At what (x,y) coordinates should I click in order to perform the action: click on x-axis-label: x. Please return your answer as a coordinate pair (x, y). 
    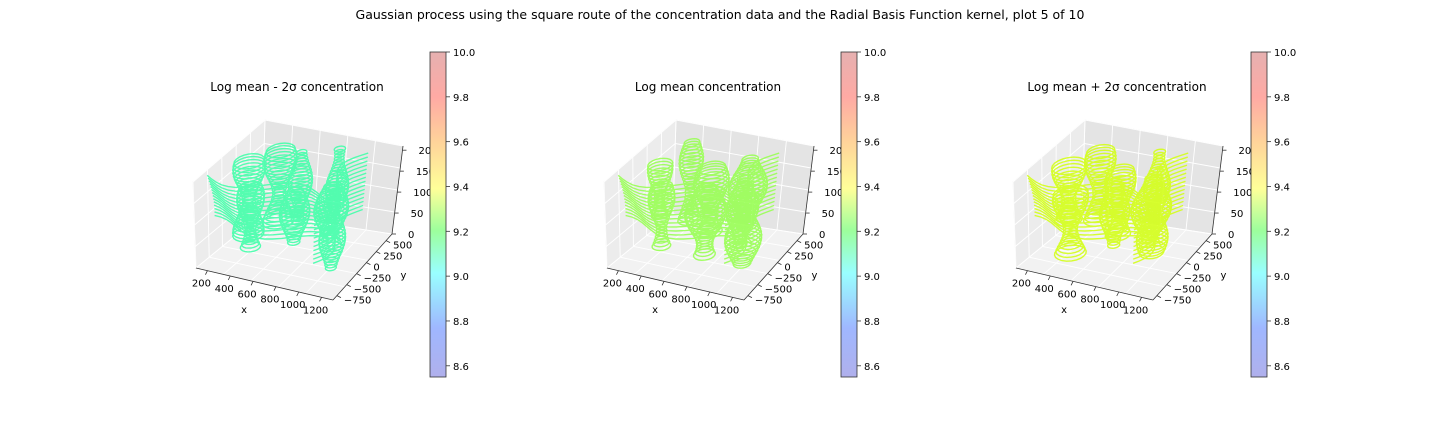
    Looking at the image, I should click on (244, 310).